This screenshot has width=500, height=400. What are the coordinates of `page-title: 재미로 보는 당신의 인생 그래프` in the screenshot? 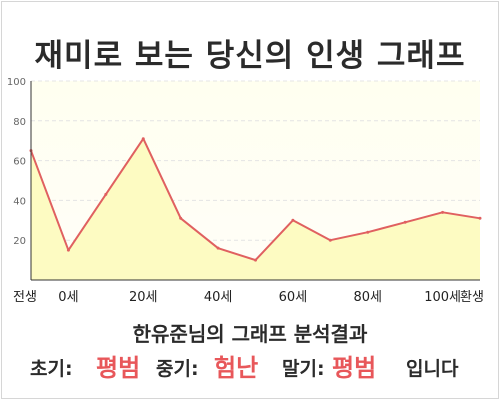 It's located at (250, 56).